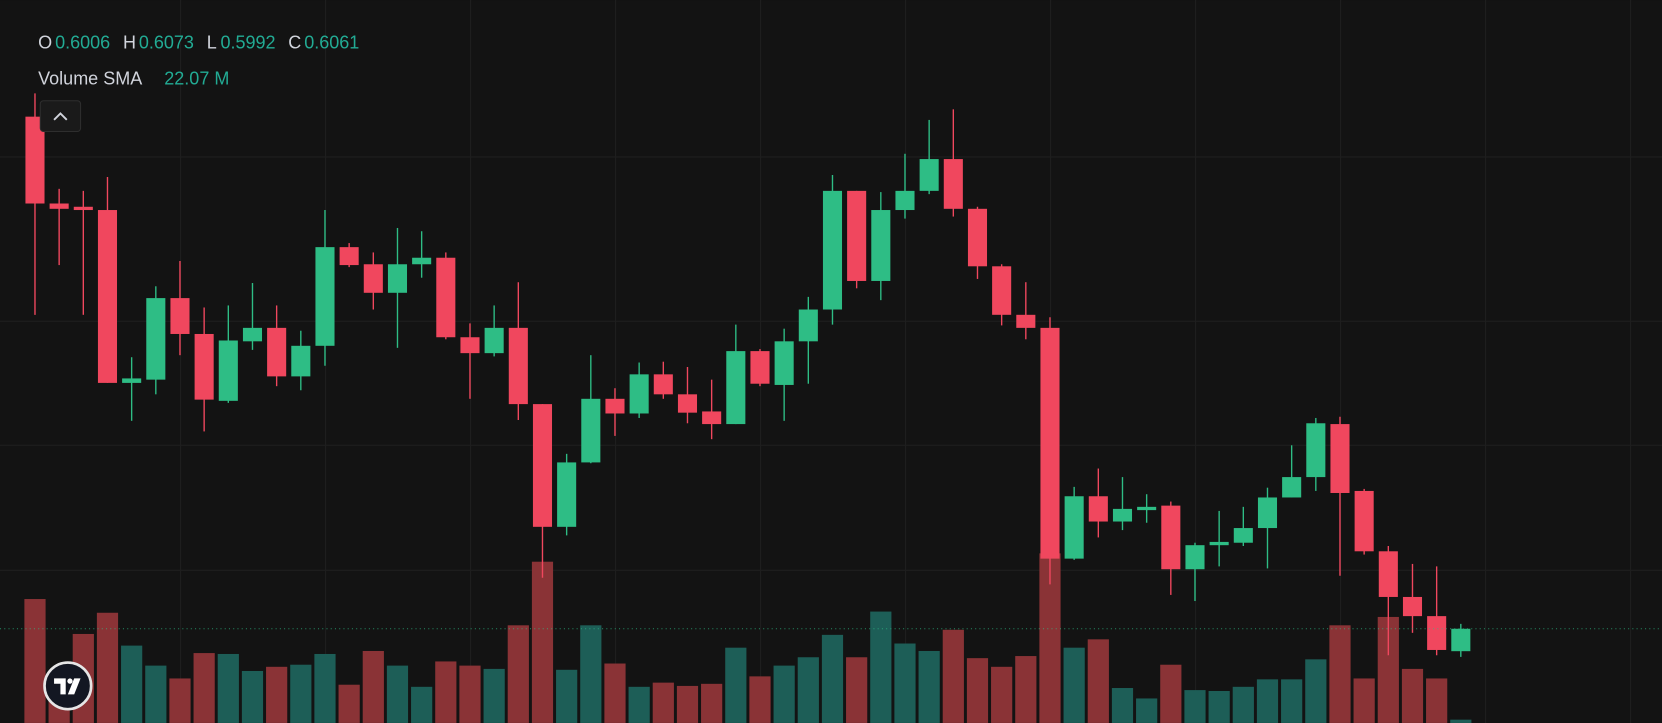 Image resolution: width=1662 pixels, height=723 pixels. I want to click on button-frame, so click(60, 116).